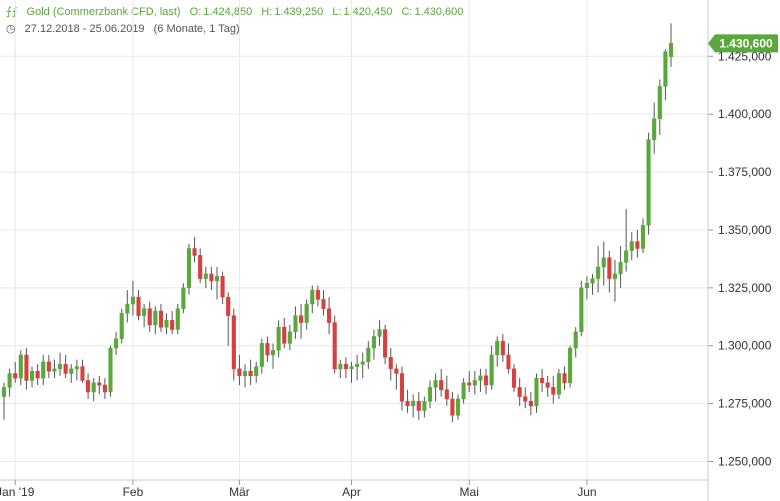 Image resolution: width=780 pixels, height=501 pixels. I want to click on x-tick-label: Jun, so click(586, 492).